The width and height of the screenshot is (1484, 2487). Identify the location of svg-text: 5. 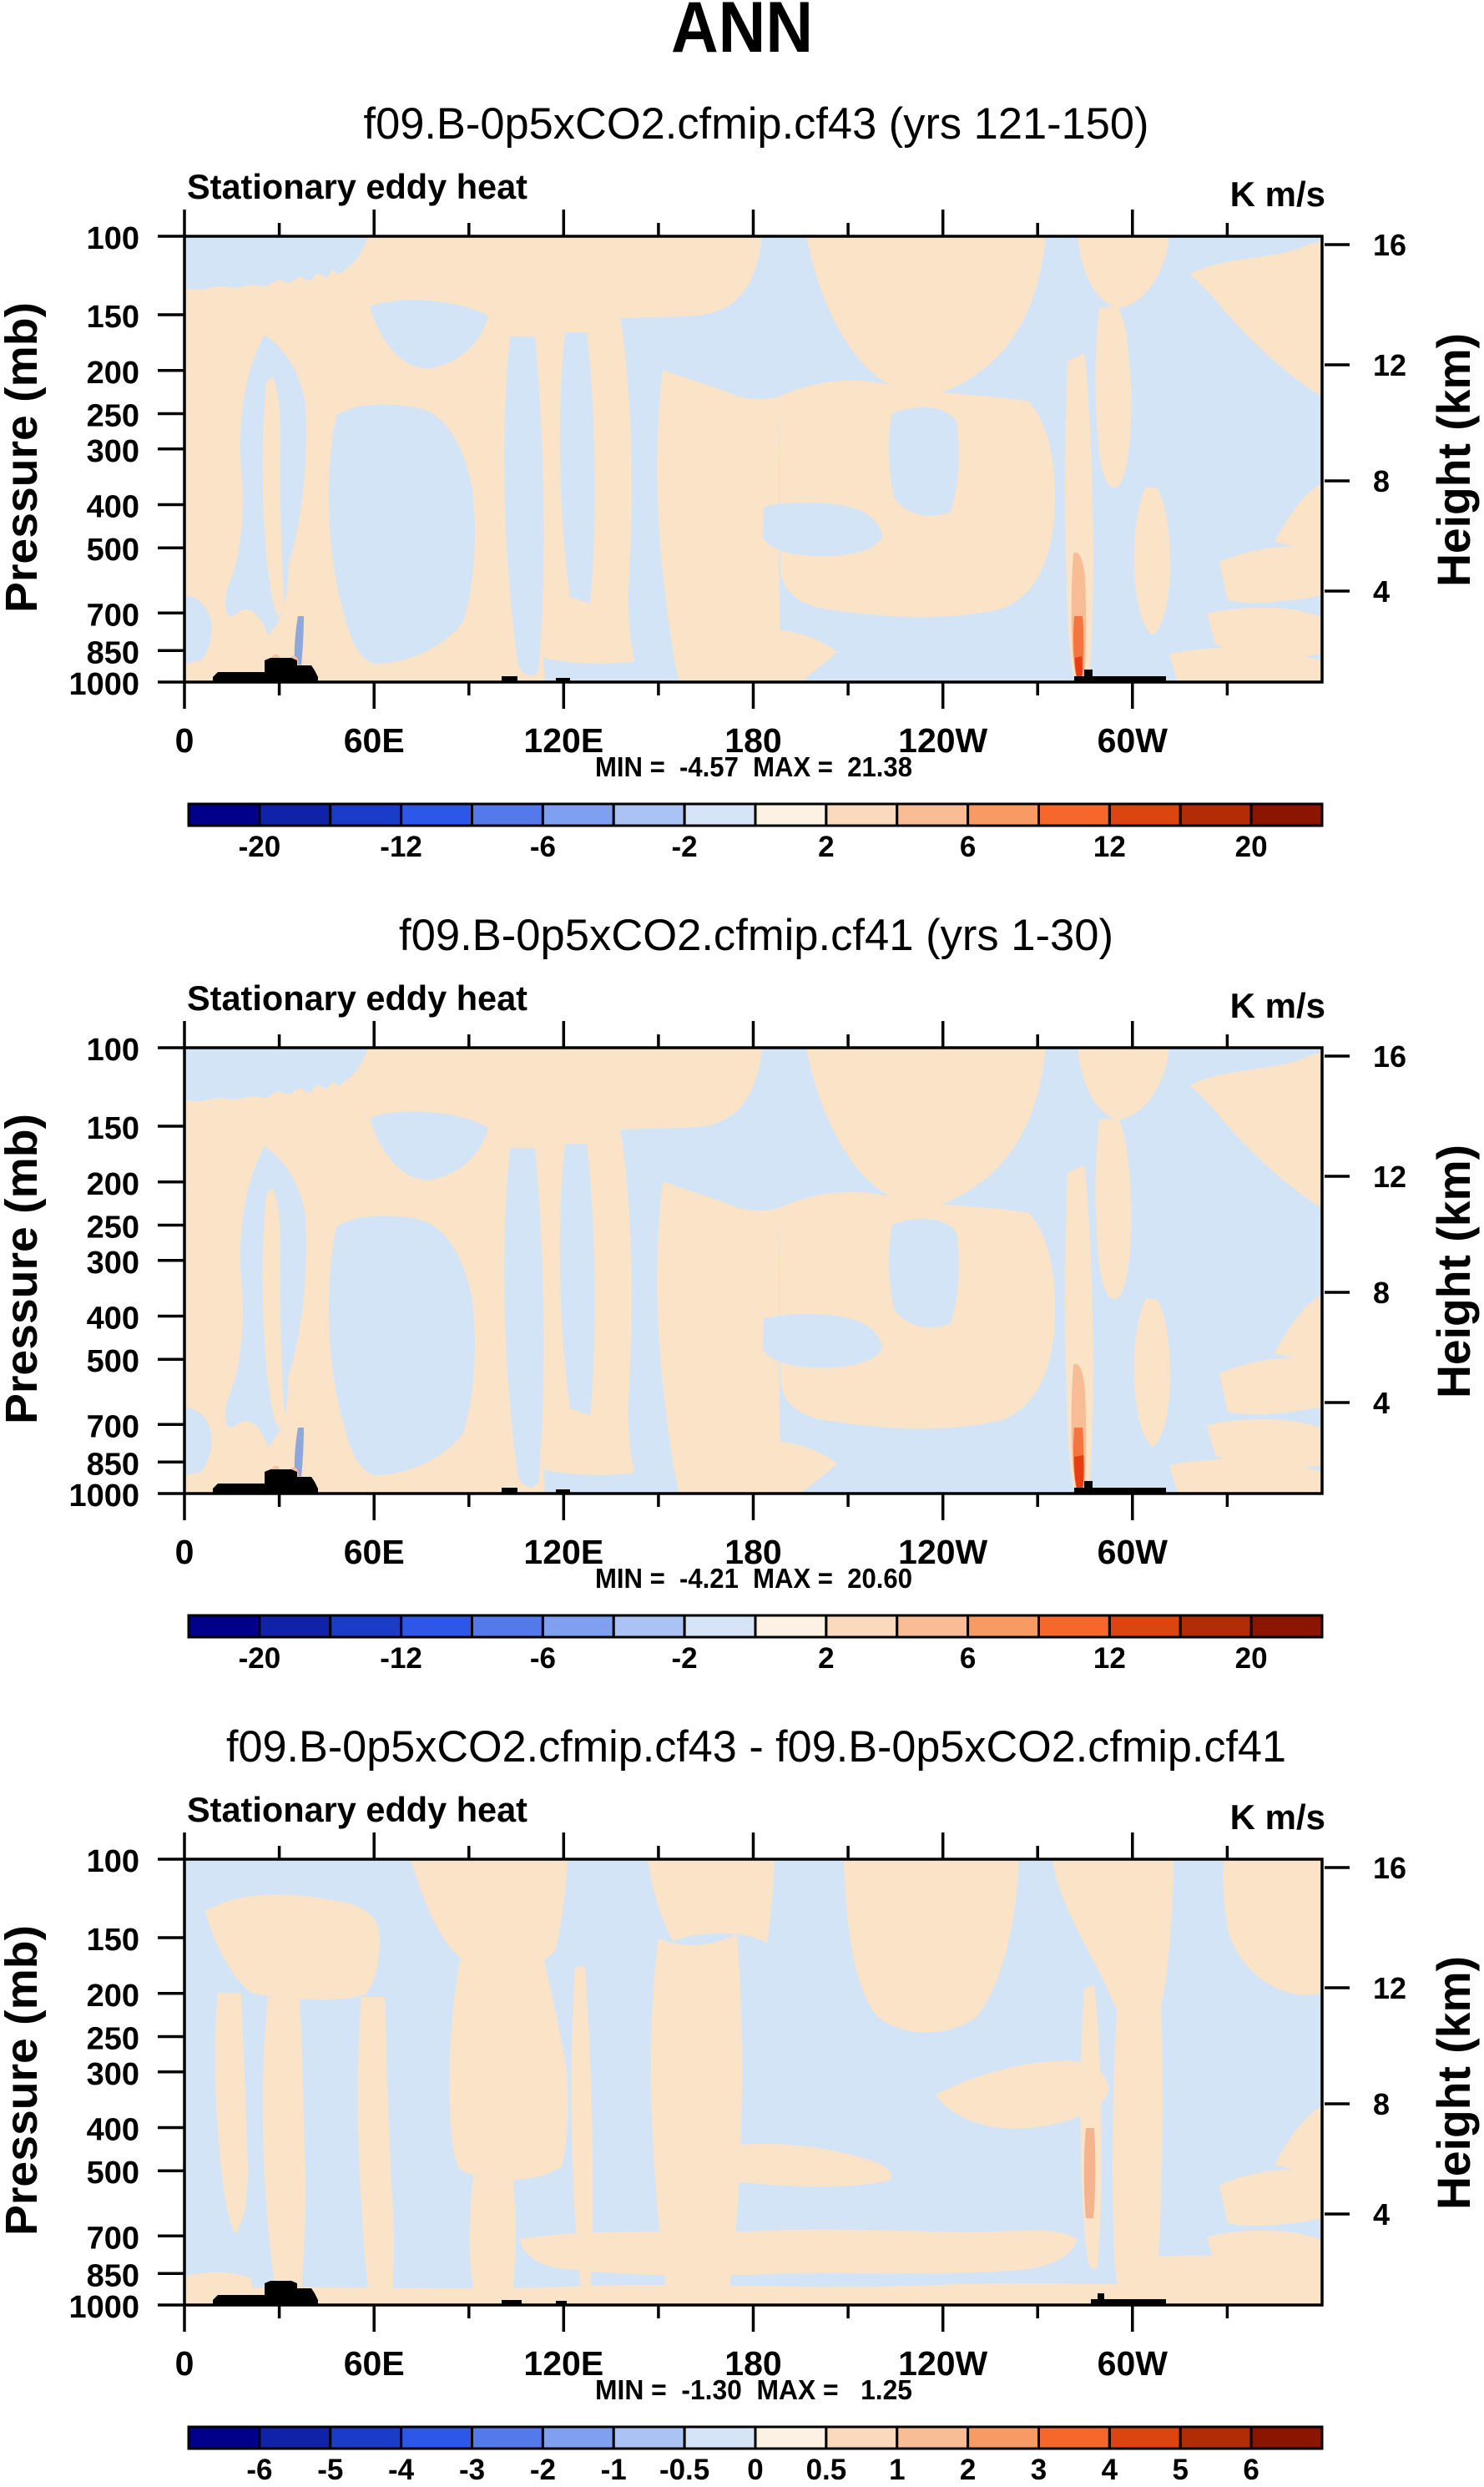
(1180, 2468).